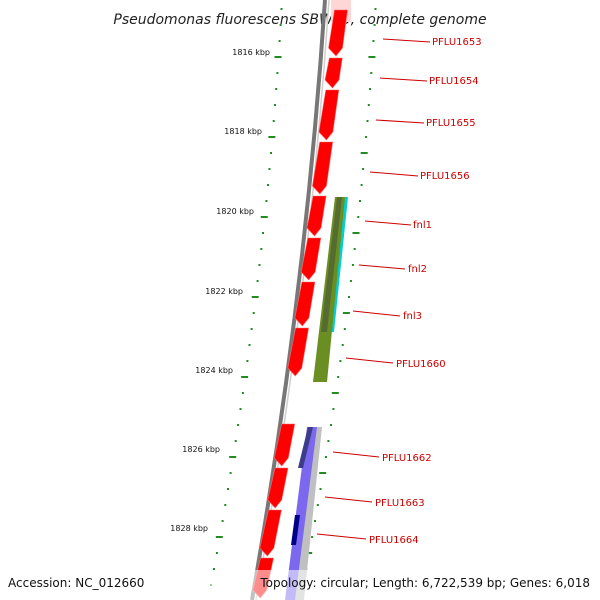 Image resolution: width=600 pixels, height=600 pixels. I want to click on kbp-label: 1820 kbp, so click(235, 211).